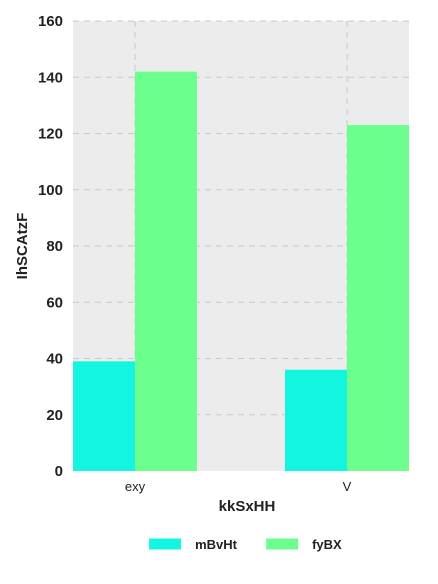  I want to click on y-tick-label: 0, so click(59, 471).